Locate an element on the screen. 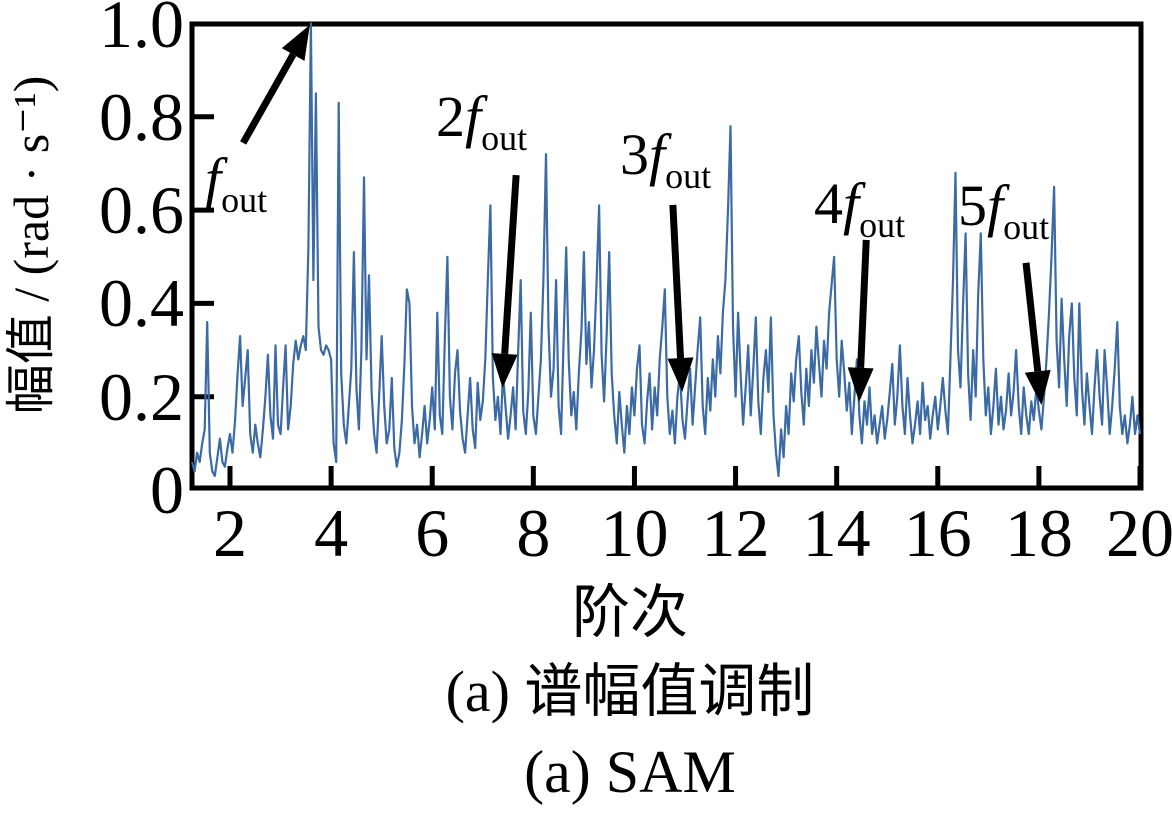 The image size is (1172, 816). x-tick-label: 6 is located at coordinates (432, 533).